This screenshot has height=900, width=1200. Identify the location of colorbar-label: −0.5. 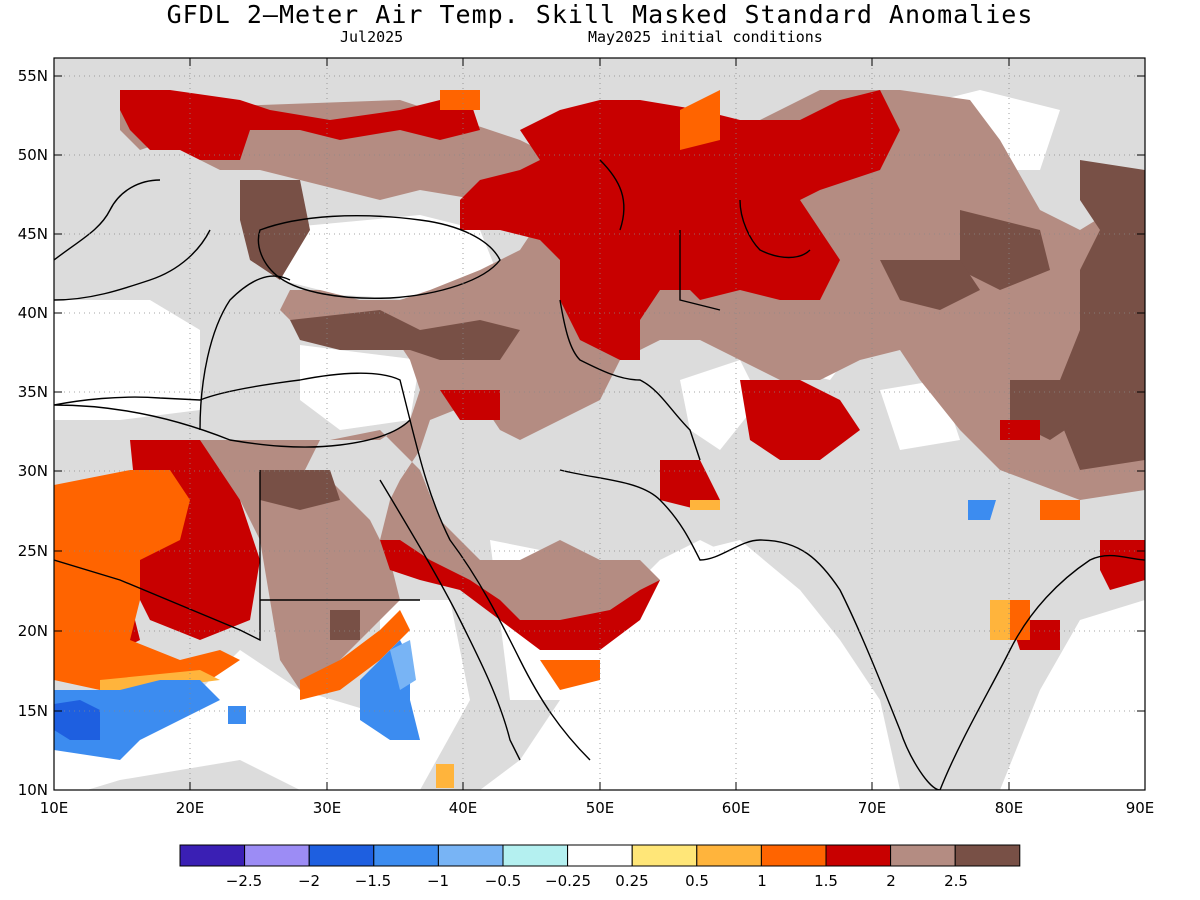
(503, 881).